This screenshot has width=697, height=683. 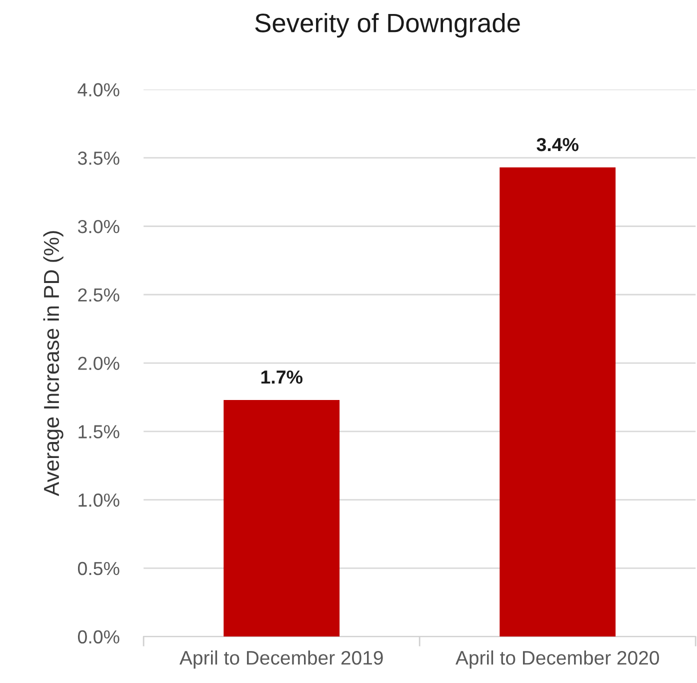 What do you see at coordinates (99, 158) in the screenshot?
I see `y-tick-label: 3.5%` at bounding box center [99, 158].